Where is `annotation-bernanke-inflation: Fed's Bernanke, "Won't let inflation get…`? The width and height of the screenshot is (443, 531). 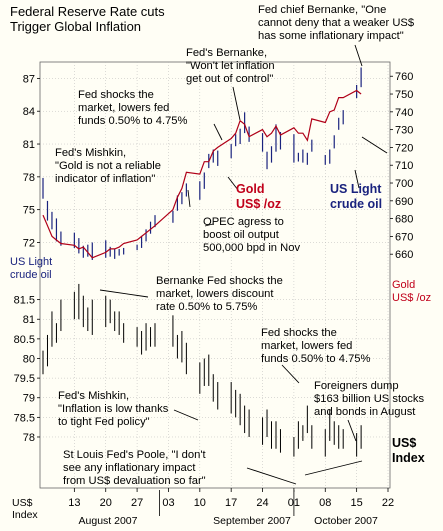
annotation-bernanke-inflation: Fed's Bernanke, "Won't let inflation get… is located at coordinates (230, 66).